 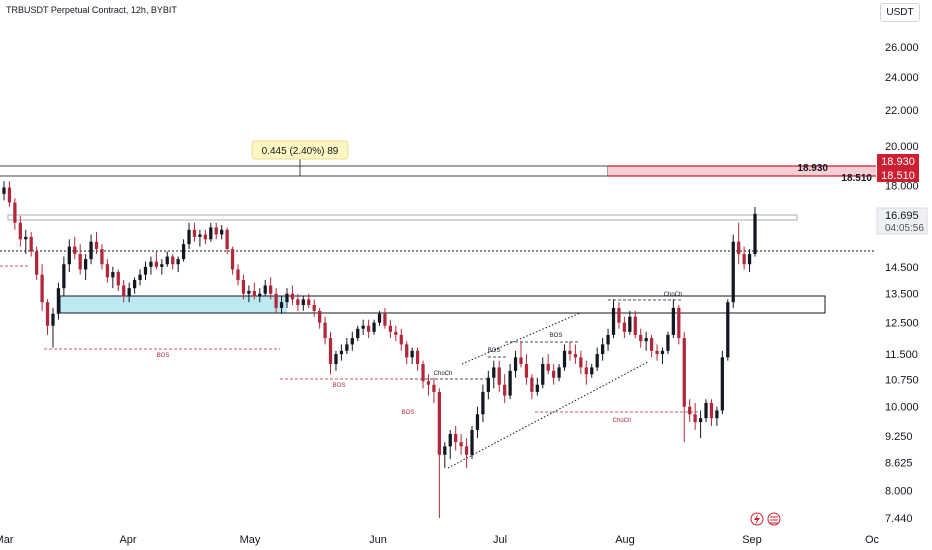 What do you see at coordinates (900, 12) in the screenshot?
I see `currency-button: USDT` at bounding box center [900, 12].